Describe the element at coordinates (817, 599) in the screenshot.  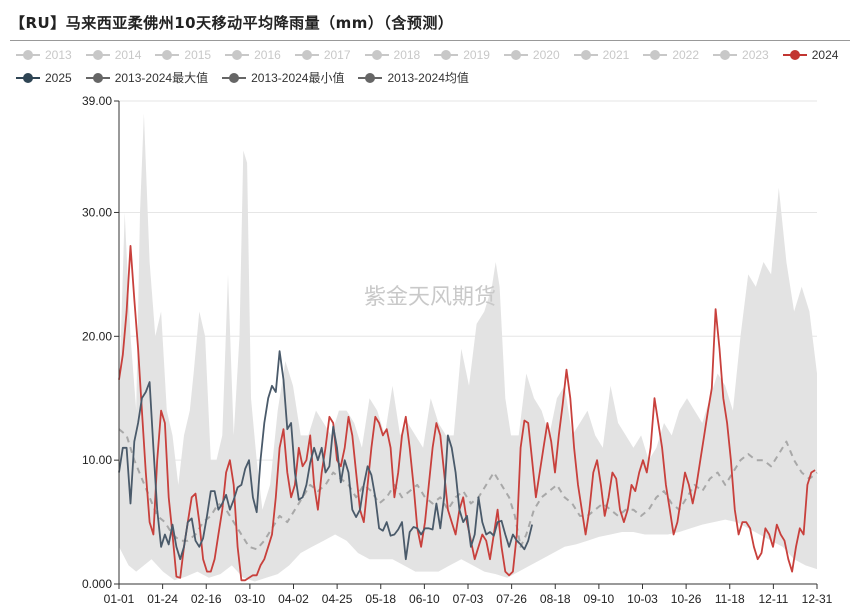
I see `x-tick-label: 12-31` at that location.